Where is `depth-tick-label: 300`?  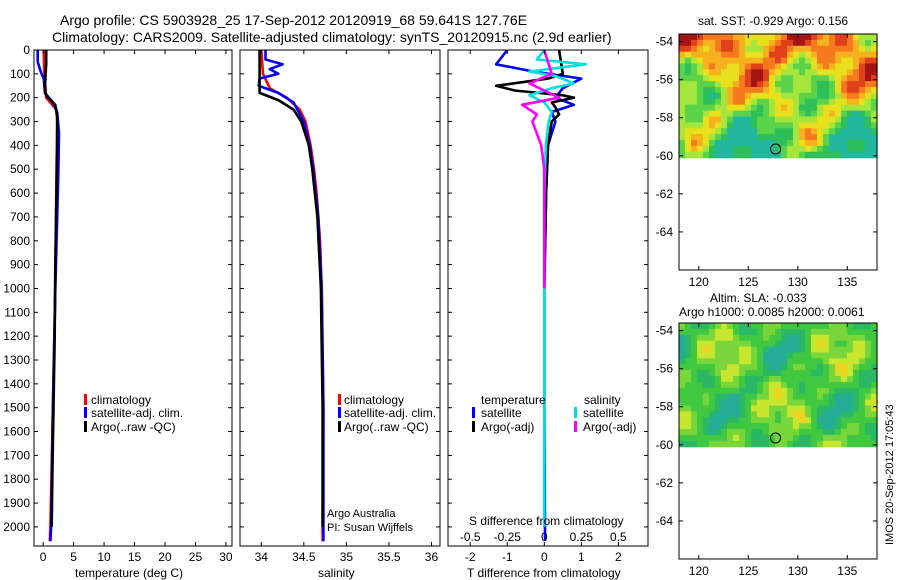 depth-tick-label: 300 is located at coordinates (20, 122).